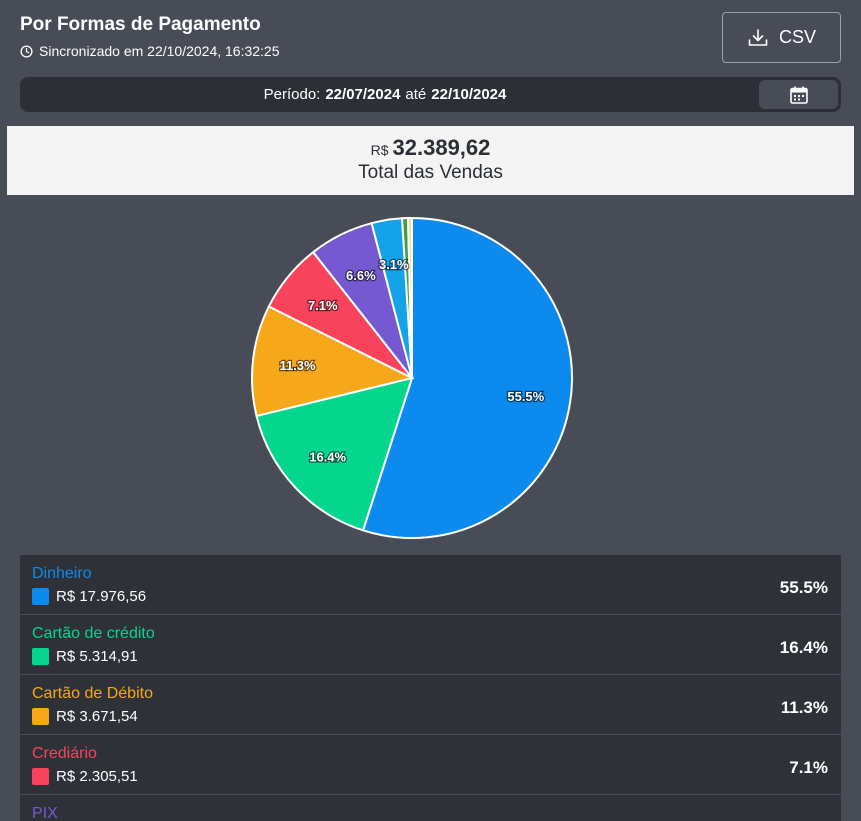  I want to click on pie-slice-label: 16.4%, so click(327, 456).